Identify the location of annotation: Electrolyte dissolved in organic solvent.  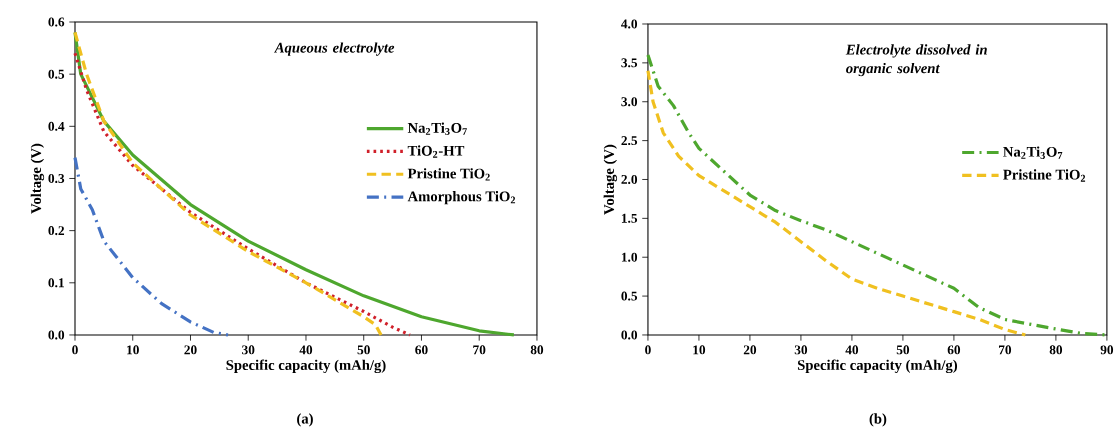
(916, 60).